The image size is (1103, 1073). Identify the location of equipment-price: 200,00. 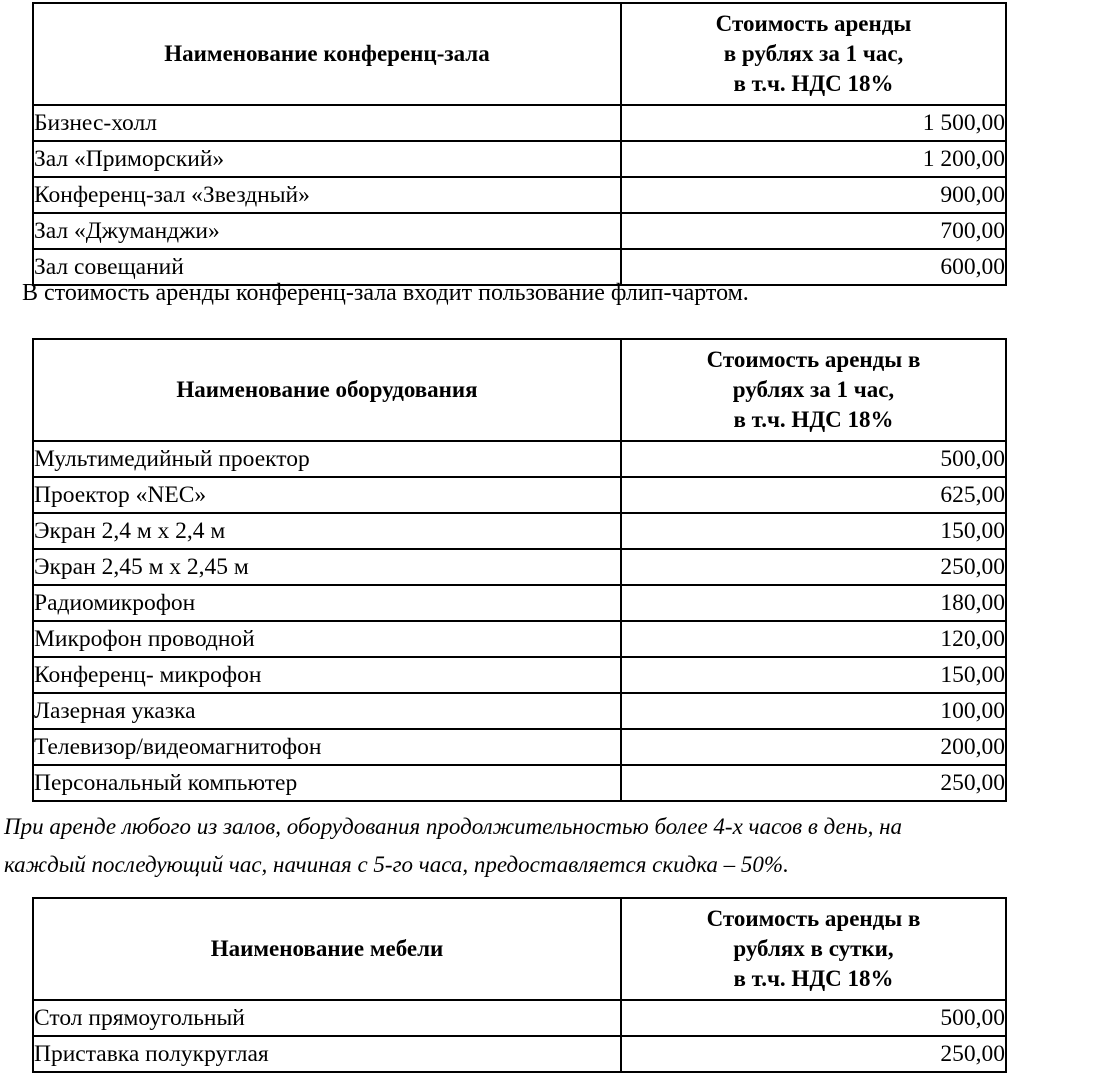
(813, 747).